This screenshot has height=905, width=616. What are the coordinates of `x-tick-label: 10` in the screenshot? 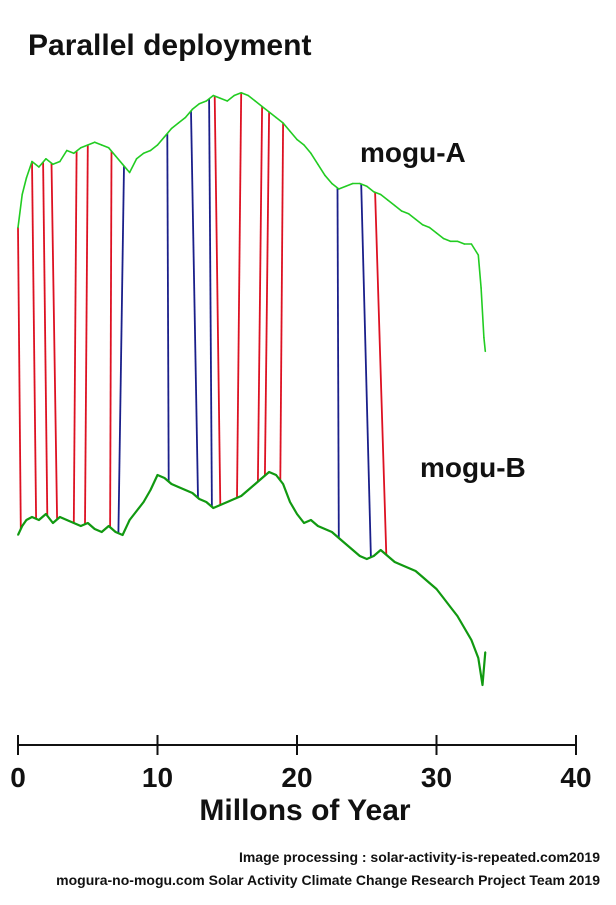 It's located at (157, 777).